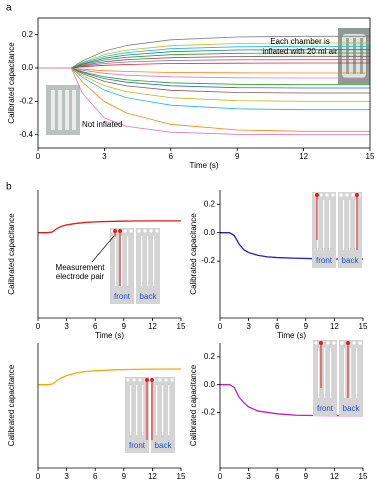  What do you see at coordinates (81, 267) in the screenshot?
I see `annotation: Measurement` at bounding box center [81, 267].